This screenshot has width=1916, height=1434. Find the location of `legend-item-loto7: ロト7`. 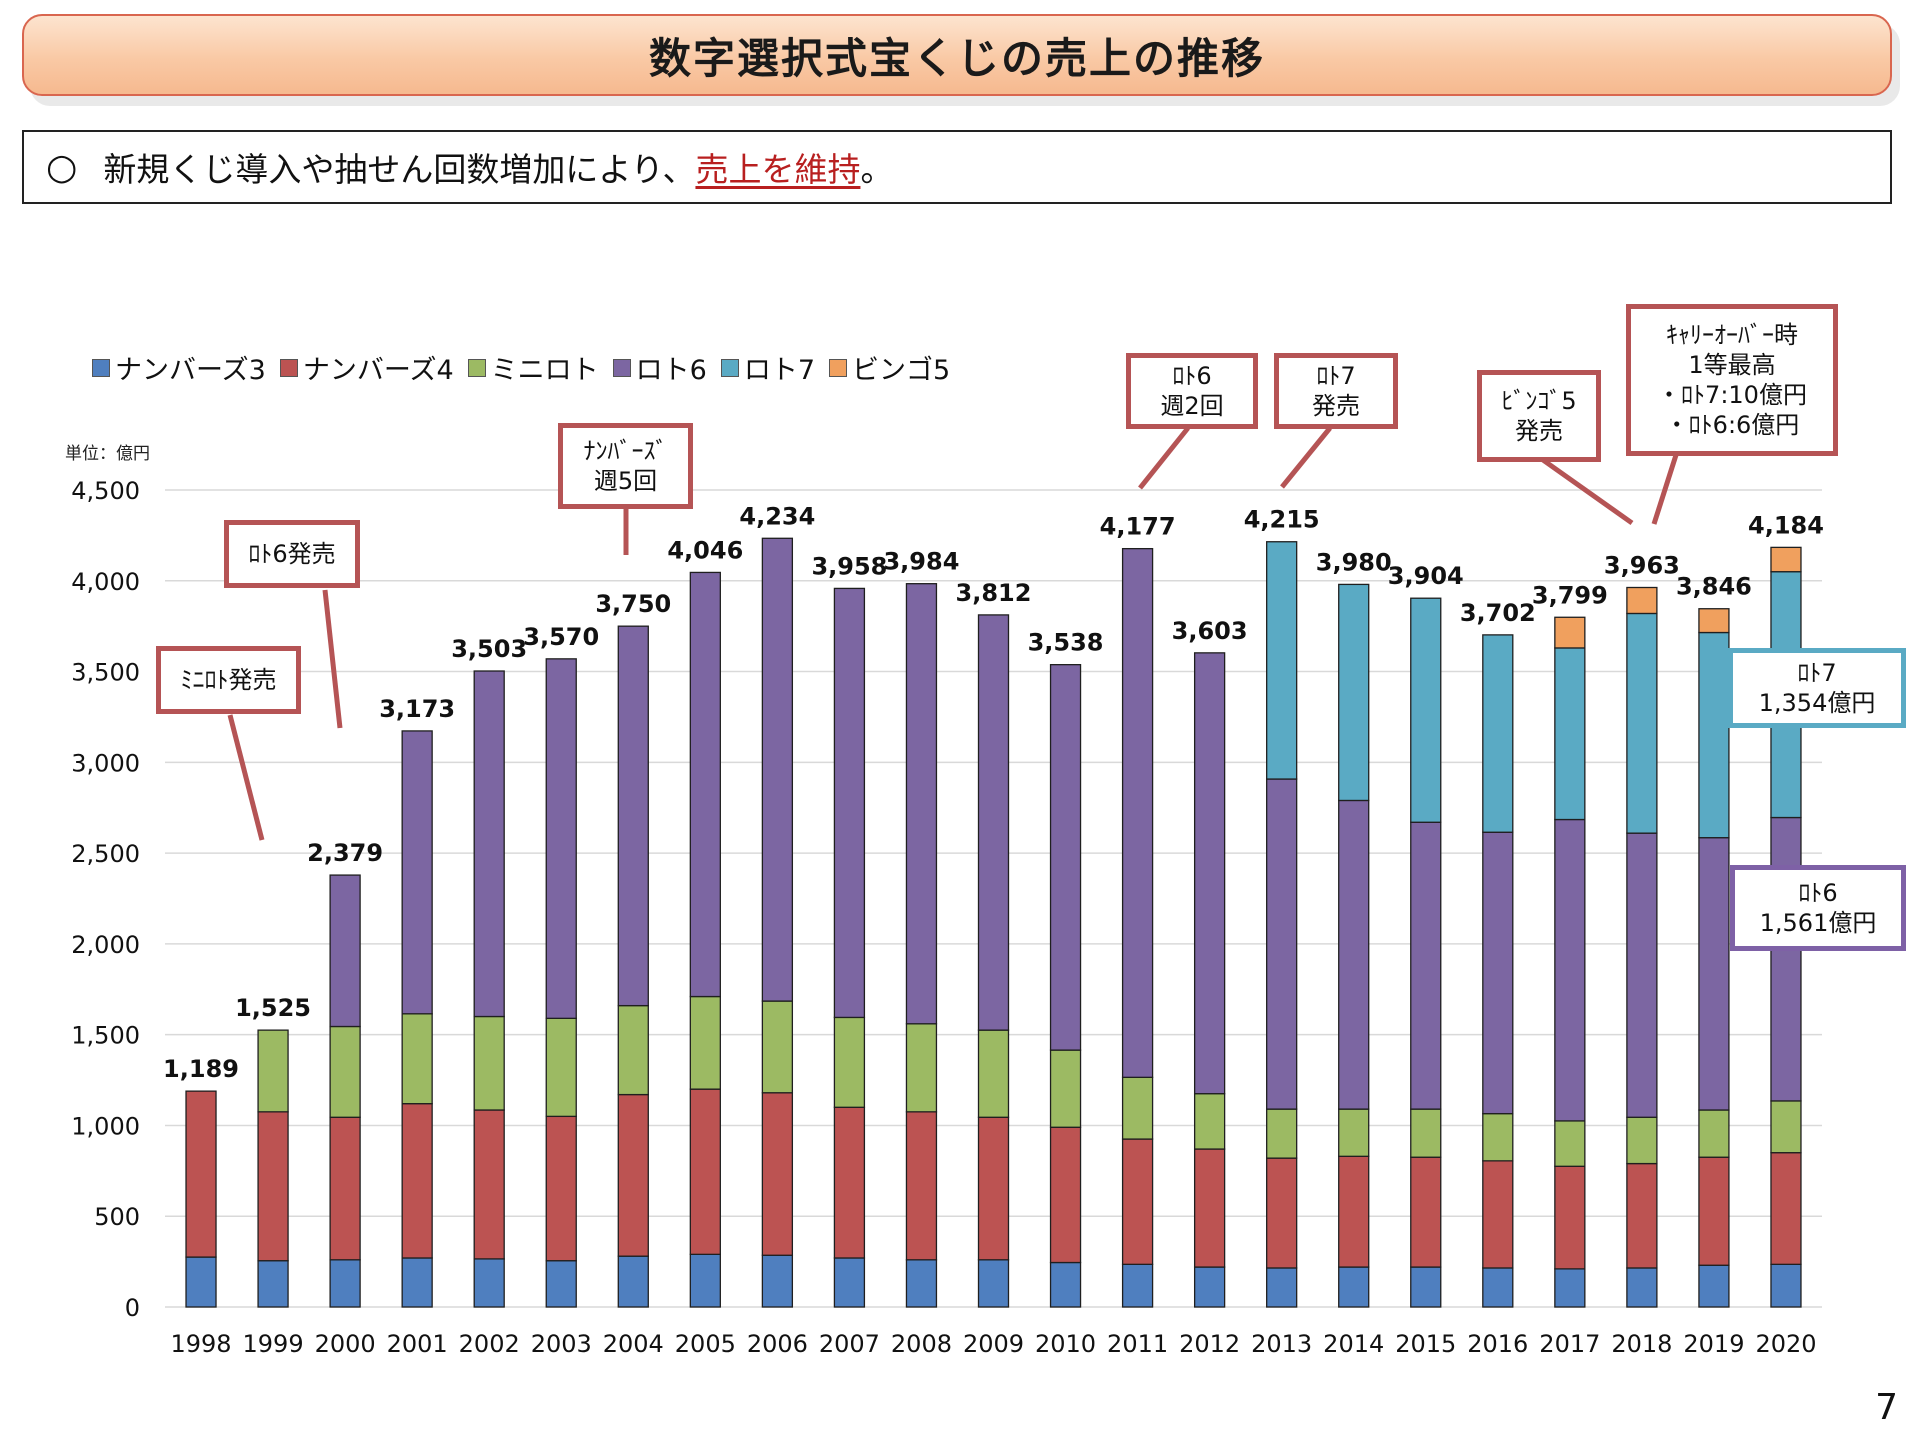

legend-item-loto7: ロト7 is located at coordinates (768, 367).